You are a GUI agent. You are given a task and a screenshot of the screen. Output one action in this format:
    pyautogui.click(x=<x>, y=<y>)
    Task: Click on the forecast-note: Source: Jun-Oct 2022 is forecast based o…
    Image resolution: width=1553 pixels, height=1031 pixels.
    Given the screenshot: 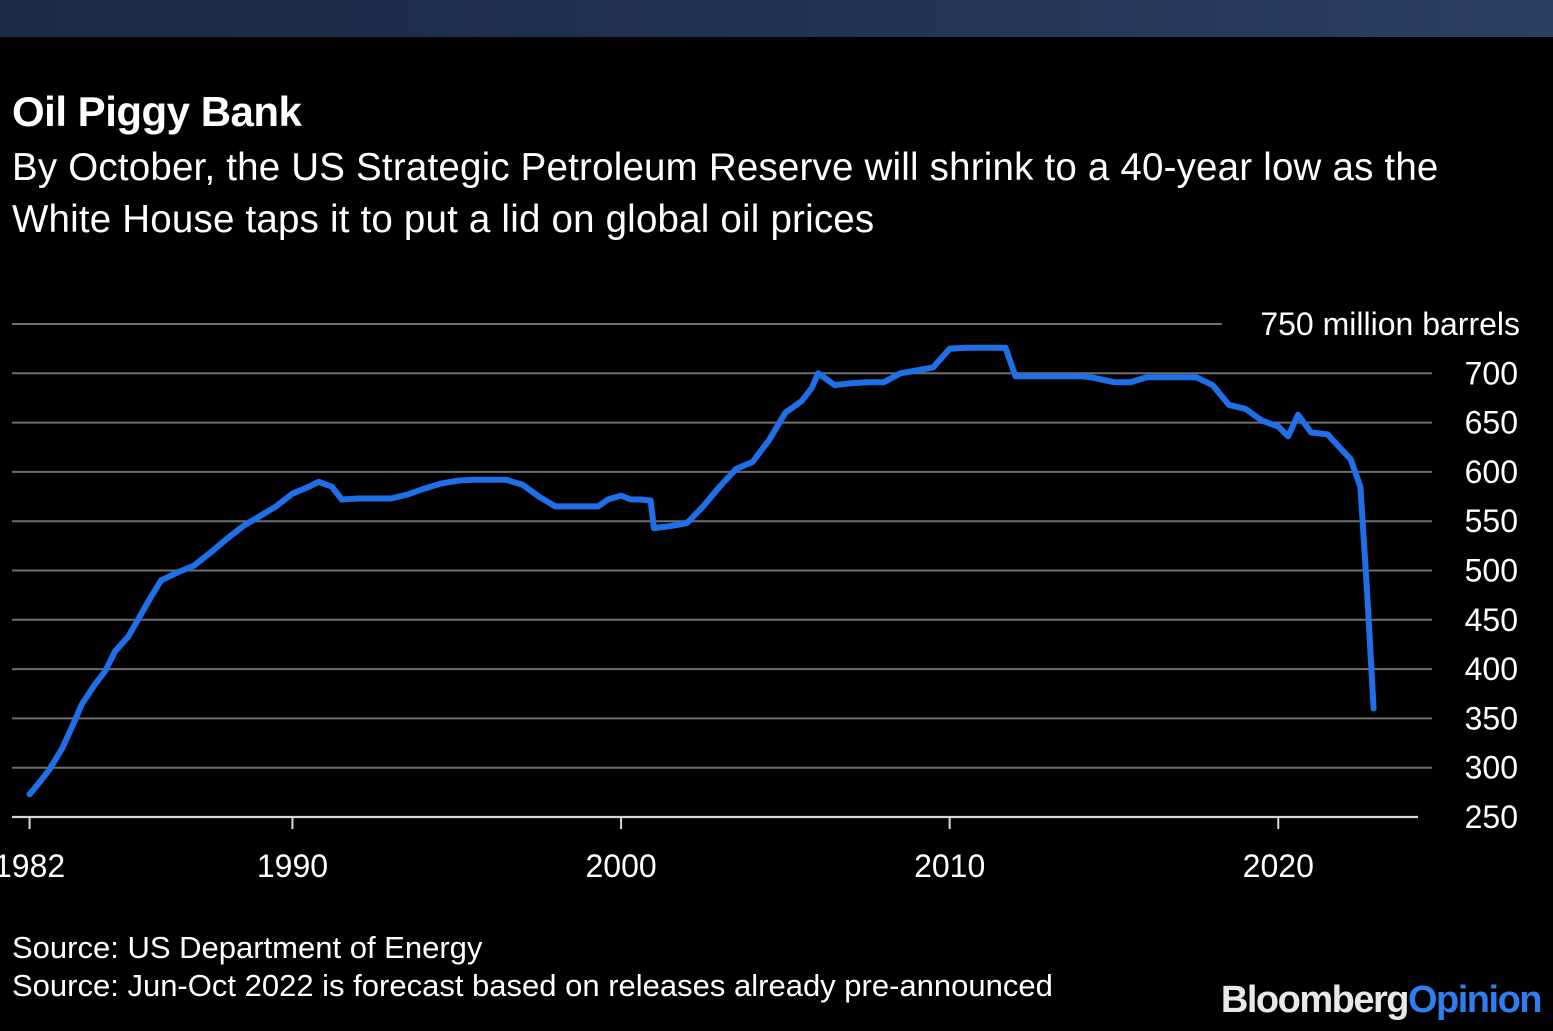 What is the action you would take?
    pyautogui.click(x=532, y=985)
    